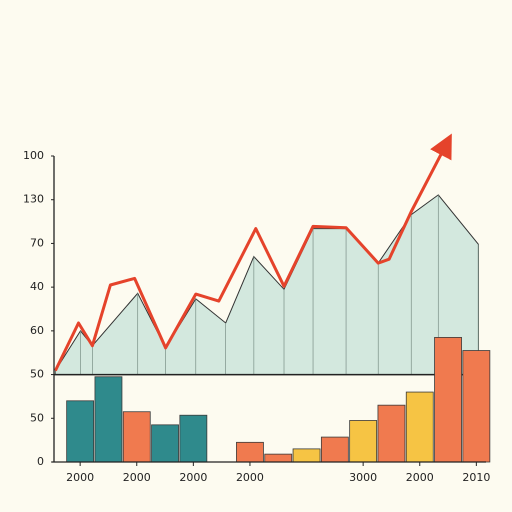 Image resolution: width=512 pixels, height=512 pixels. I want to click on y-tick-label: 100, so click(33, 155).